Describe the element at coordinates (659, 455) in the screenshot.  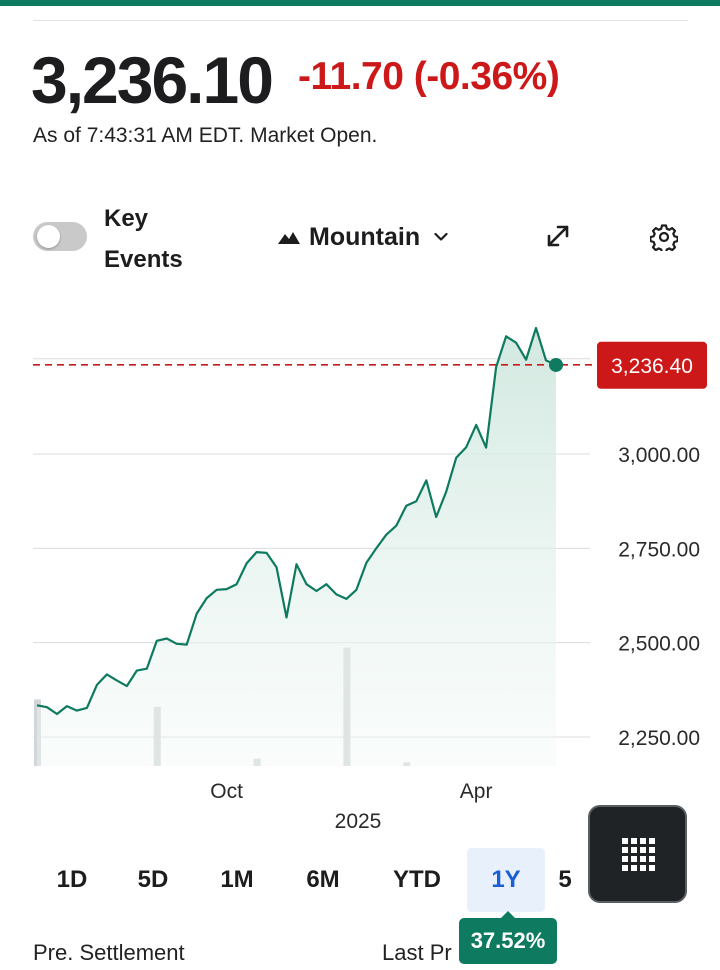
I see `y-tick-label: 3,000.00` at that location.